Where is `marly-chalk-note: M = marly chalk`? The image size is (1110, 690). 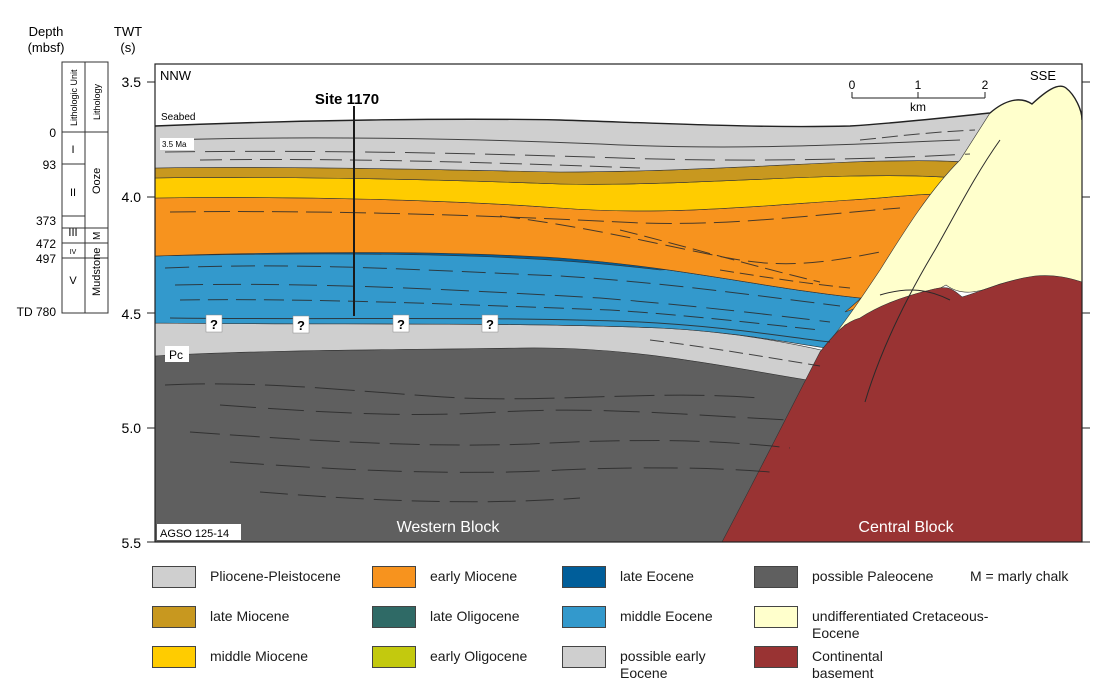 marly-chalk-note: M = marly chalk is located at coordinates (1019, 576).